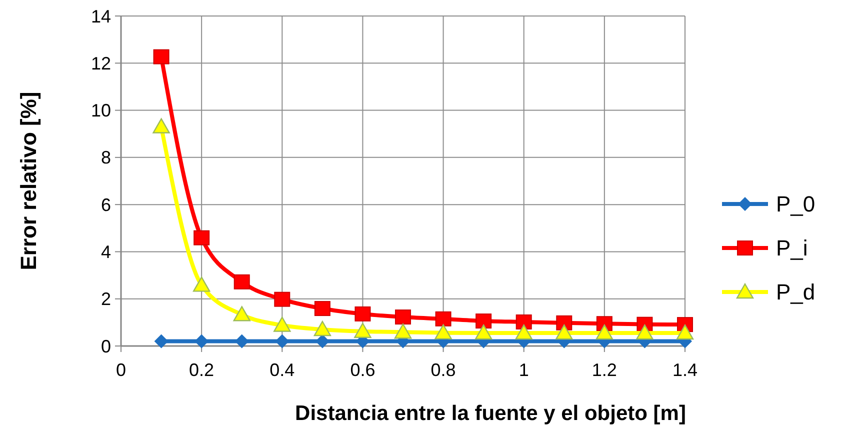  Describe the element at coordinates (604, 370) in the screenshot. I see `x-tick-label: 1.2` at that location.